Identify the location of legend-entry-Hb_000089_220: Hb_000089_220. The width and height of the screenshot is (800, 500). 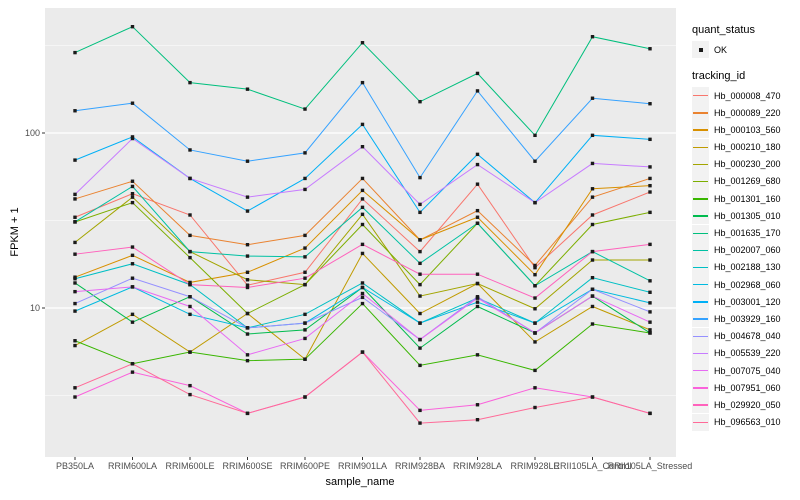
(746, 113).